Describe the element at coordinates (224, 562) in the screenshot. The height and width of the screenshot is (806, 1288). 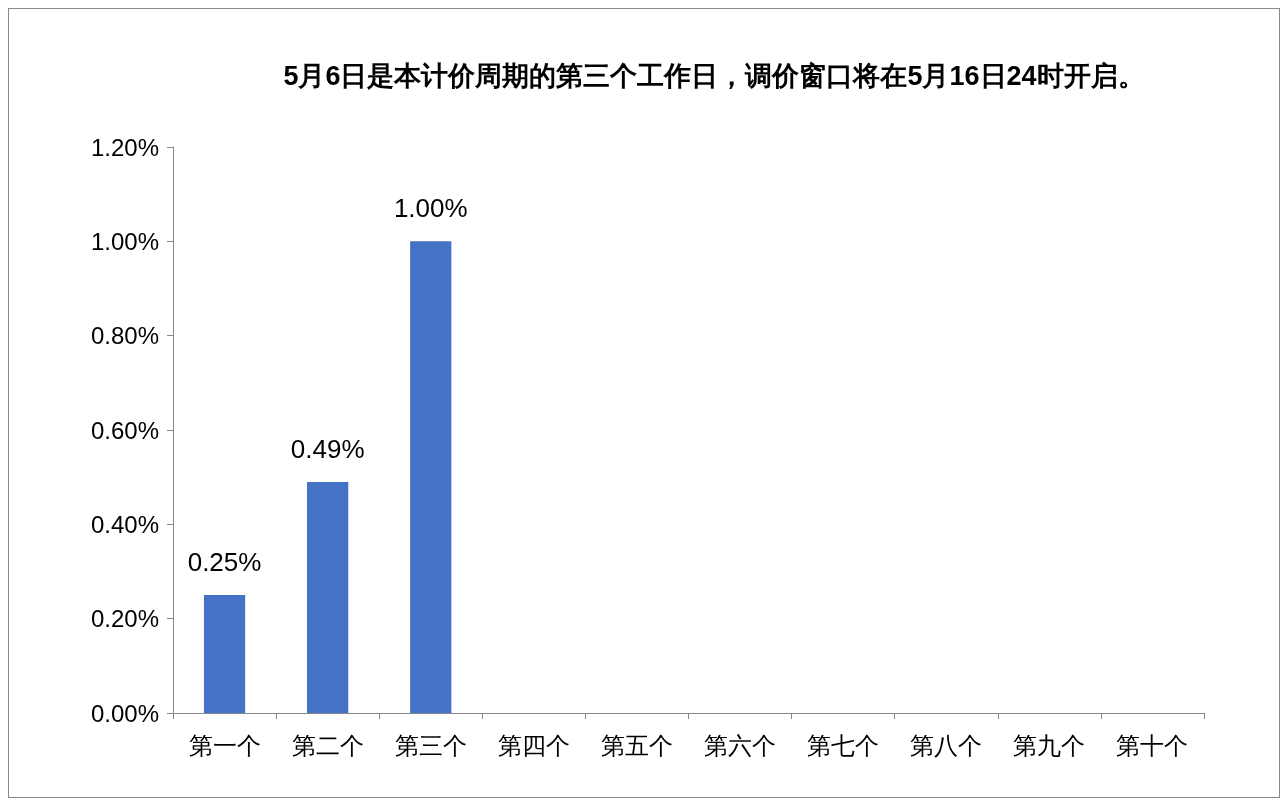
I see `data-label: 0.25%` at that location.